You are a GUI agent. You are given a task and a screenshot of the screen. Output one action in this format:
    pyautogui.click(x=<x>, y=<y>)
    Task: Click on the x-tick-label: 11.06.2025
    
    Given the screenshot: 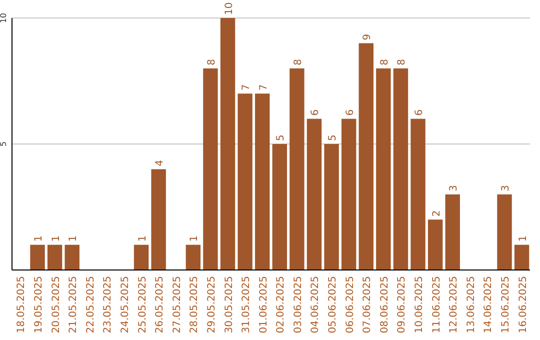 What is the action you would take?
    pyautogui.click(x=436, y=305)
    